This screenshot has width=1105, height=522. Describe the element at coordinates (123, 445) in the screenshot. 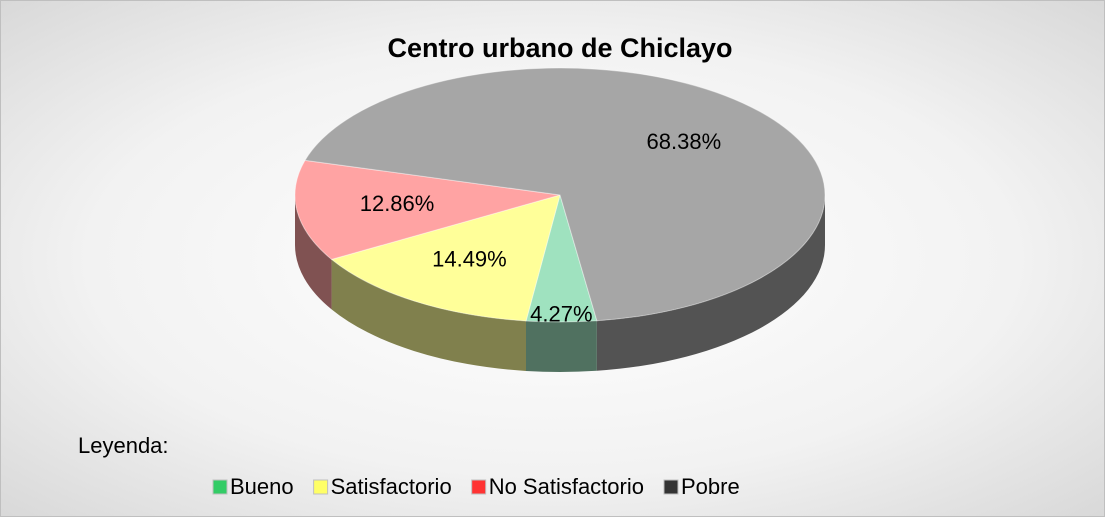

I see `legend-title: Leyenda:` at that location.